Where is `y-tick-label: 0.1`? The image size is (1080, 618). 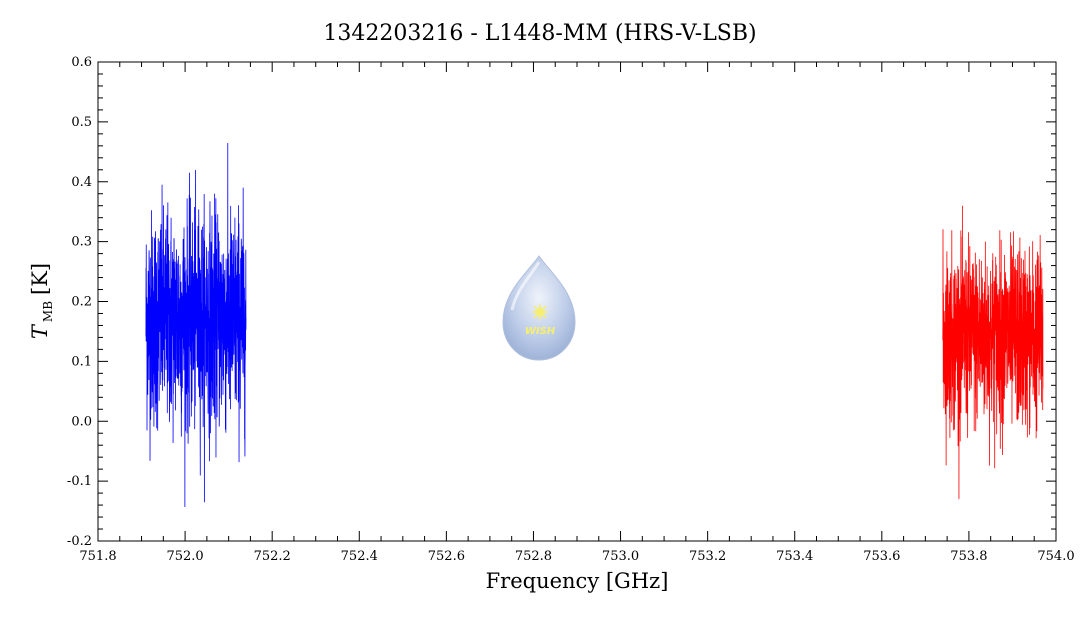 y-tick-label: 0.1 is located at coordinates (81, 361).